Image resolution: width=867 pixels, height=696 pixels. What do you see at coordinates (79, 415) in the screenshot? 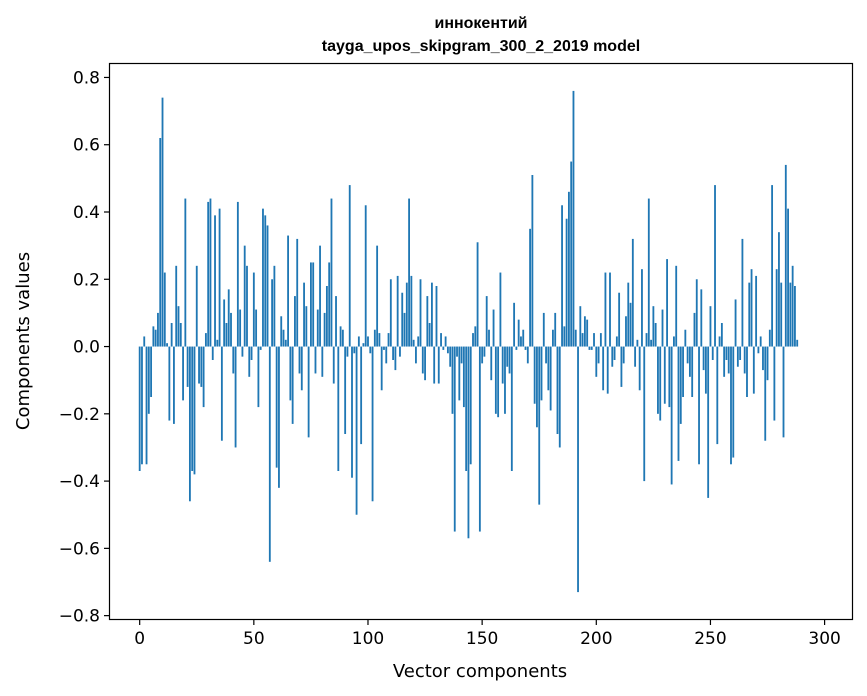
I see `y-tick-label: −0.2` at bounding box center [79, 415].